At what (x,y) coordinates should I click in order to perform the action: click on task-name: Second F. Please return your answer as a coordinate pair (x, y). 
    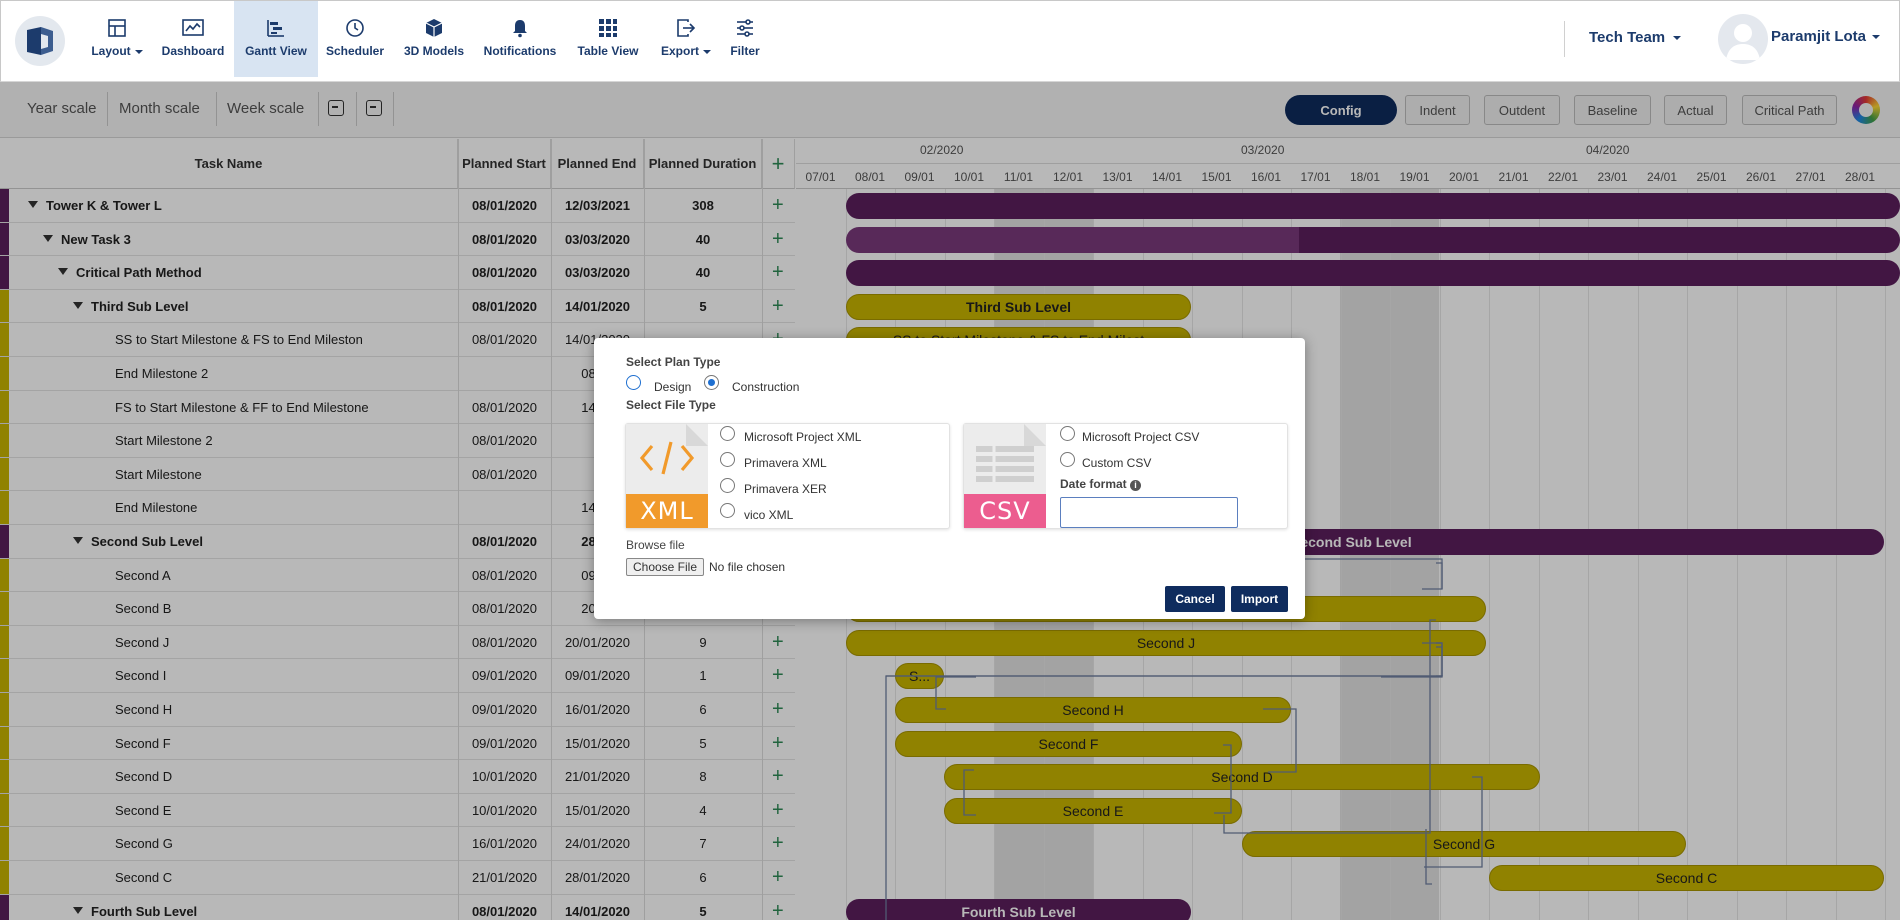
    Looking at the image, I should click on (143, 743).